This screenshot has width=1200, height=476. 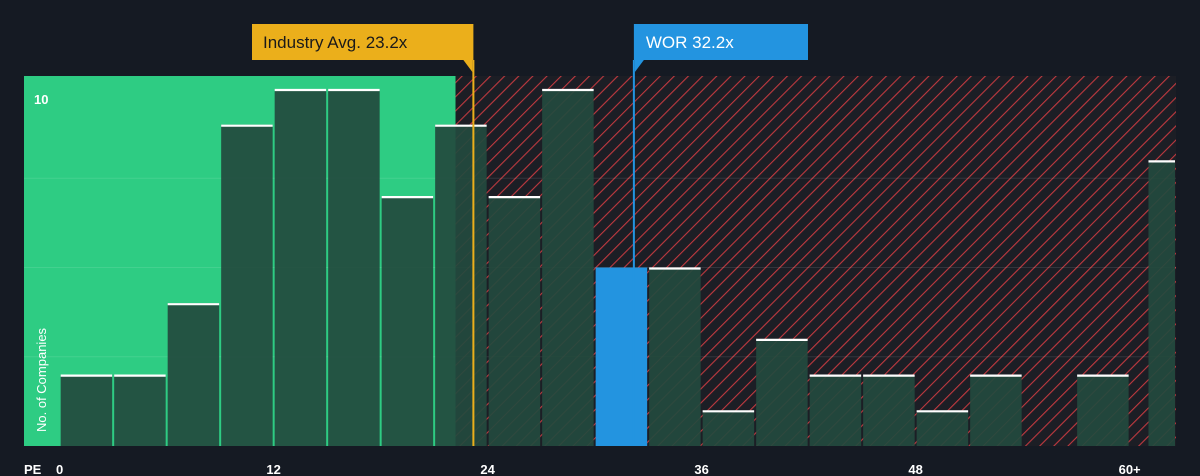 What do you see at coordinates (487, 469) in the screenshot?
I see `x-tick-label-2: 24` at bounding box center [487, 469].